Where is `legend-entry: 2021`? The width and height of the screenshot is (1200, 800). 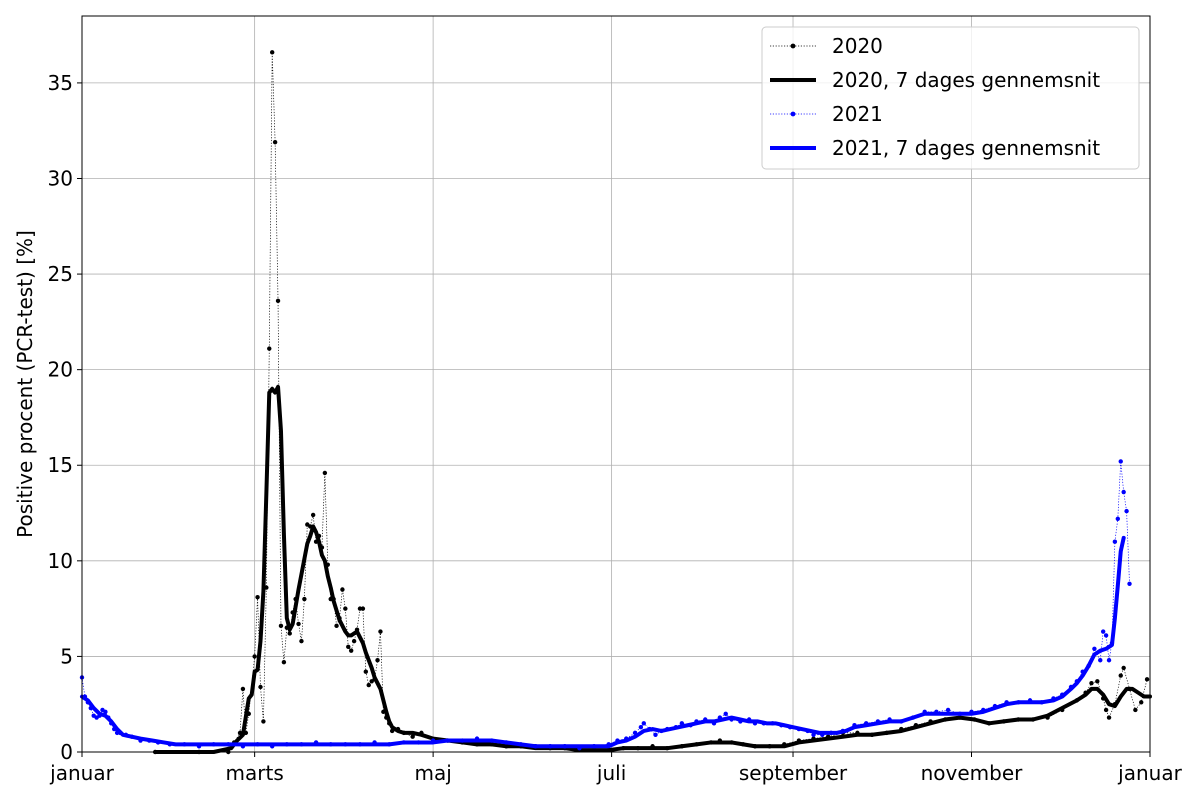
legend-entry: 2021 is located at coordinates (826, 114).